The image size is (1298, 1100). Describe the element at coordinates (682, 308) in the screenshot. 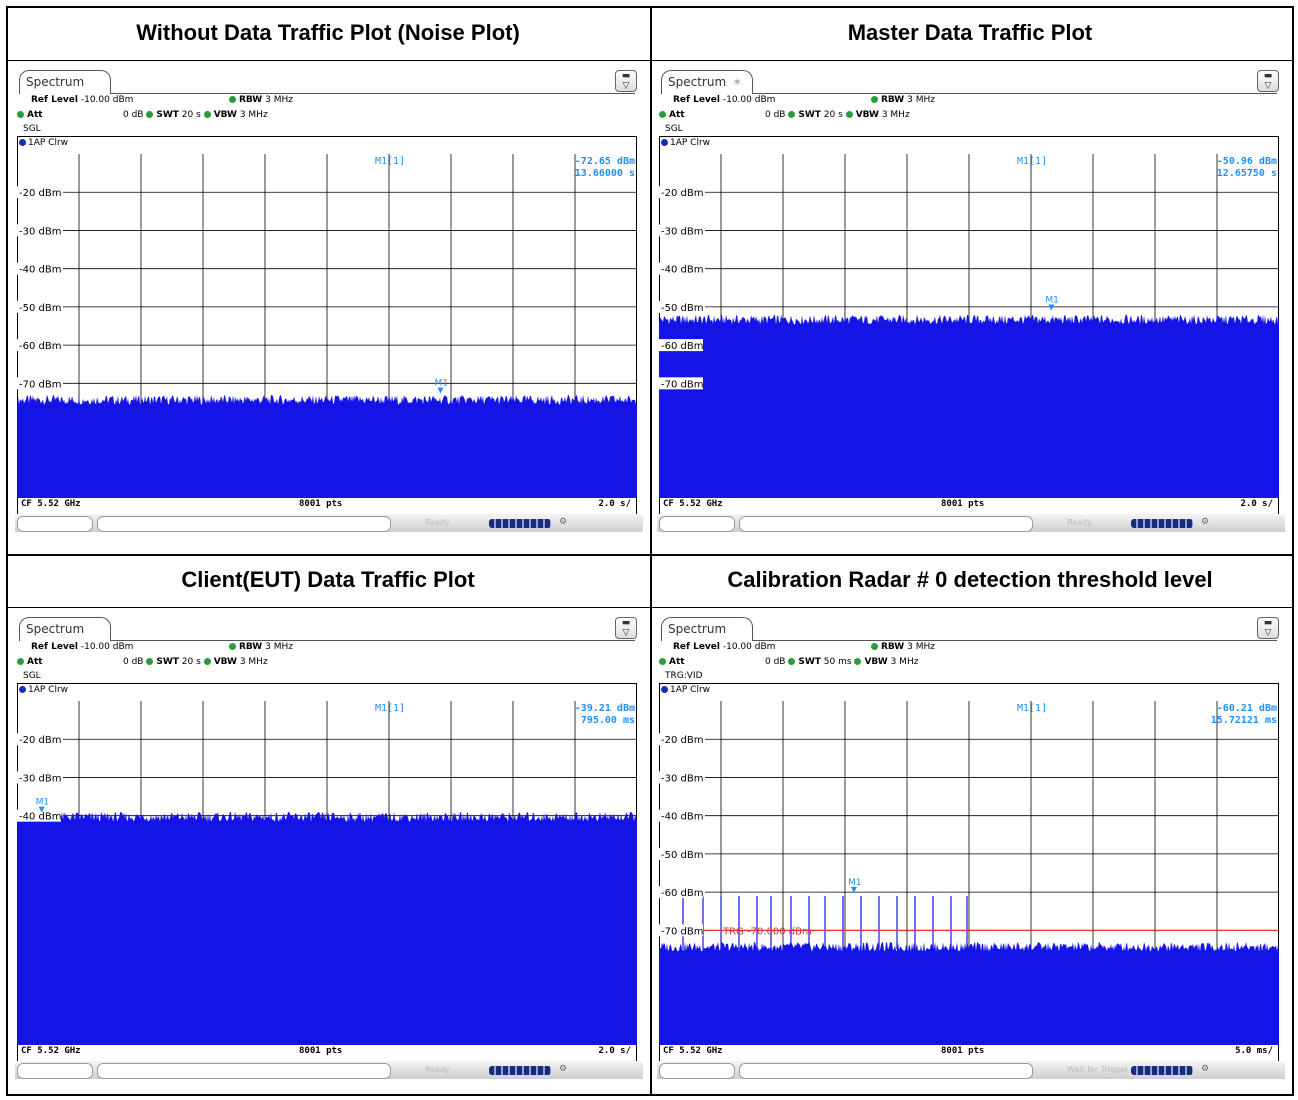

I see `y-tick-label: -50 dBm` at that location.